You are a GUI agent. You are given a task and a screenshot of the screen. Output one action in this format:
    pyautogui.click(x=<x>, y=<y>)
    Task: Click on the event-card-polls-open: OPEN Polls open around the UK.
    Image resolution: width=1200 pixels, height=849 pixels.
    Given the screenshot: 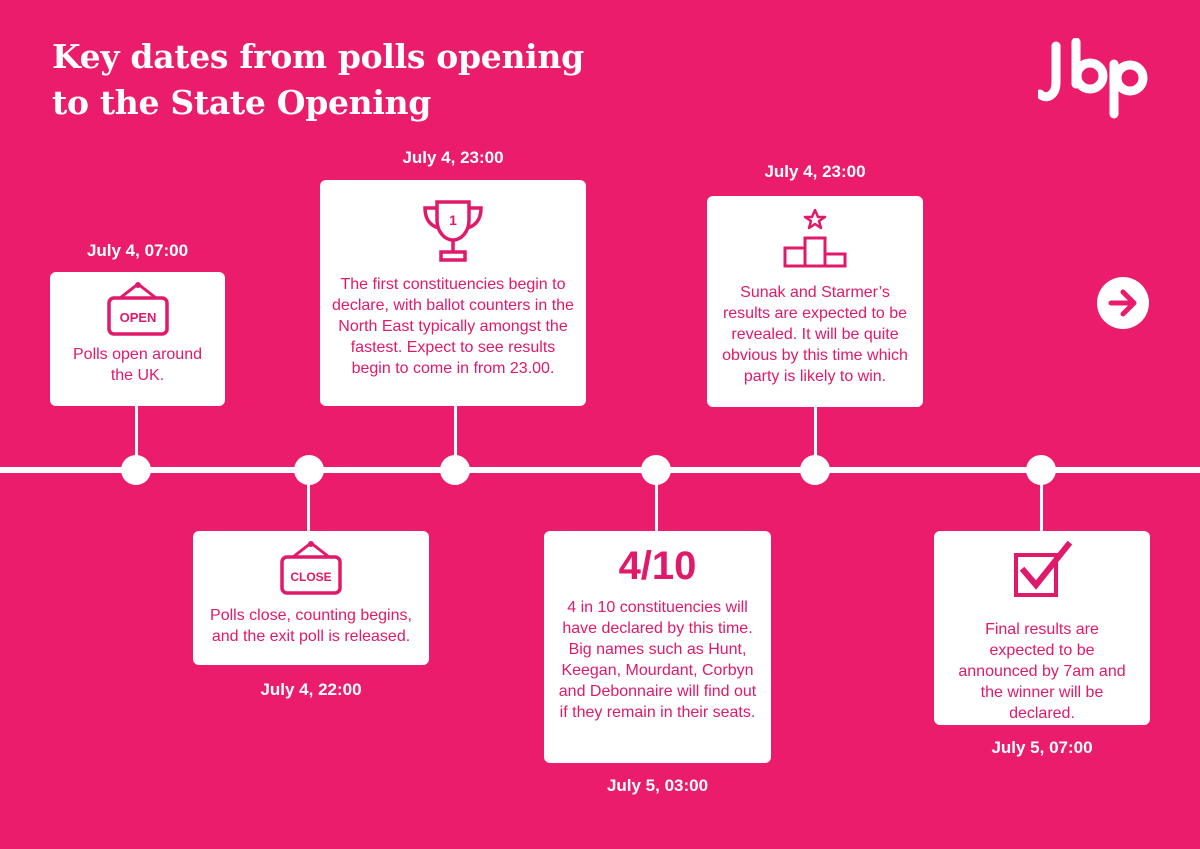 What is the action you would take?
    pyautogui.click(x=137, y=339)
    